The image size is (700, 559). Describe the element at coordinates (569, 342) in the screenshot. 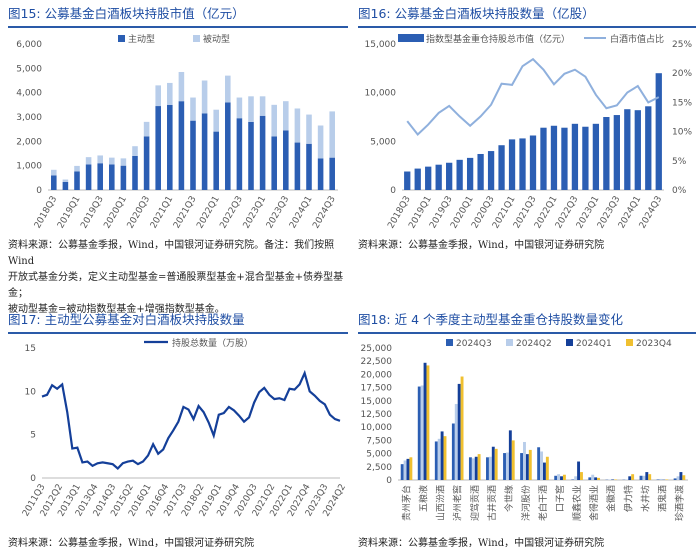

I see `legend-swatch-2024Q1` at that location.